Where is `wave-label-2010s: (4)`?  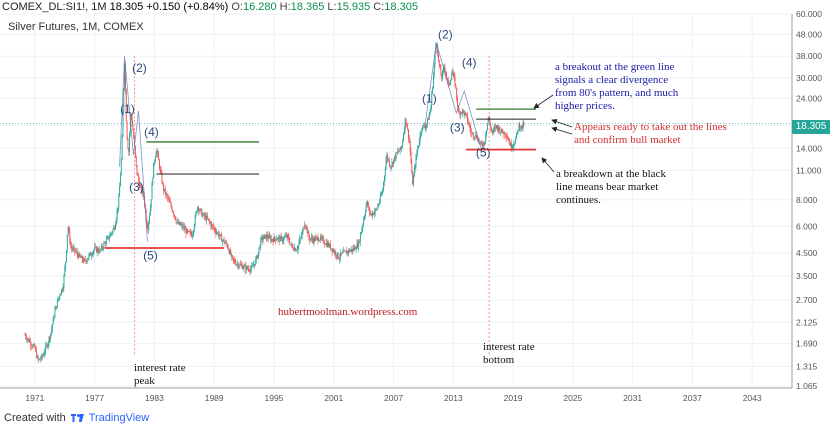
wave-label-2010s: (4) is located at coordinates (469, 62).